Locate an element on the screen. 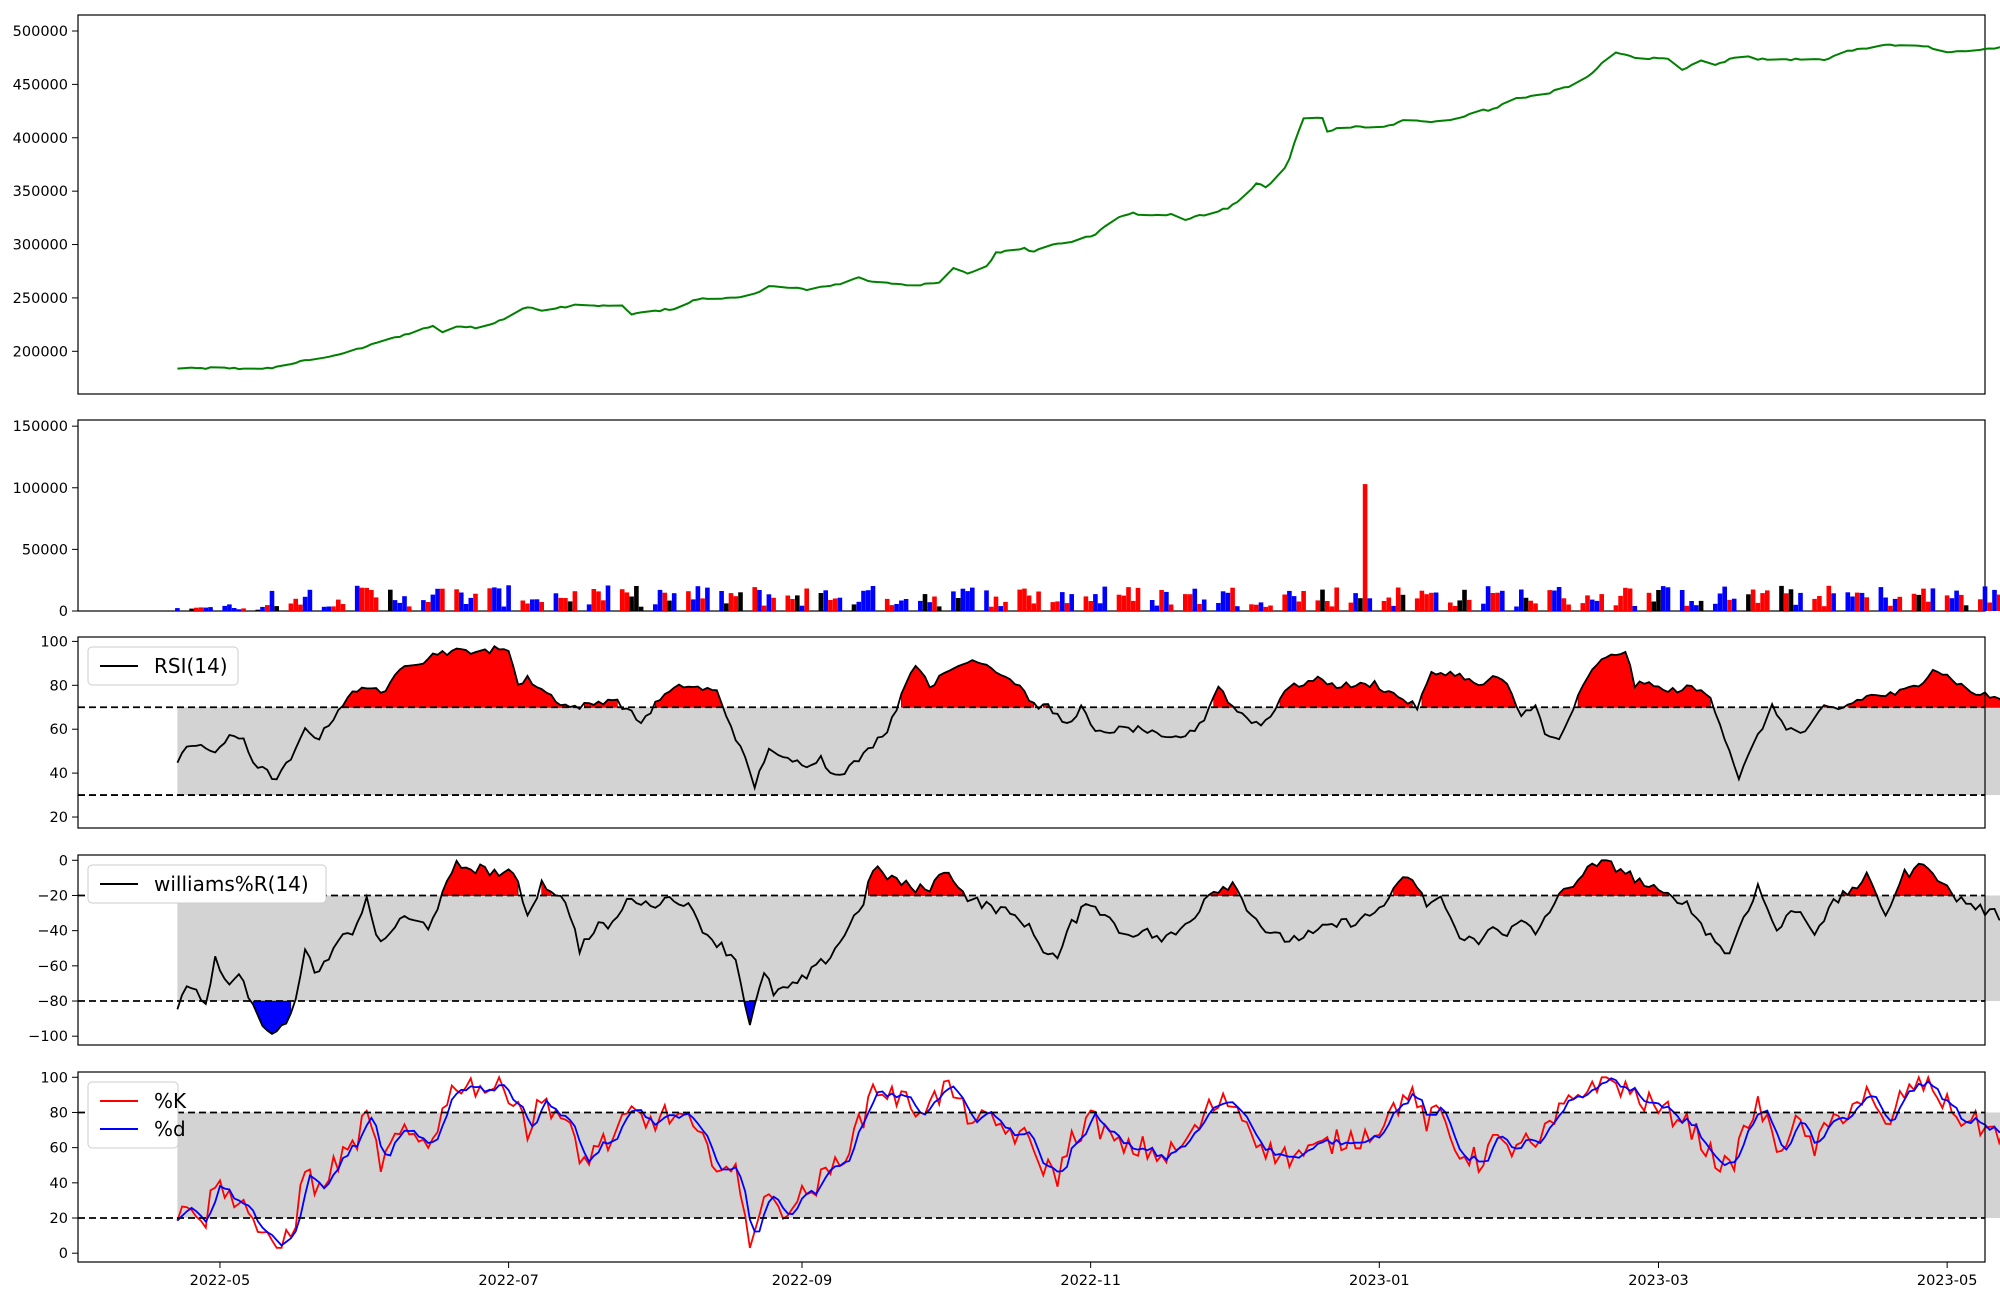 Image resolution: width=2000 pixels, height=1300 pixels. stochastic-d-line is located at coordinates (1088, 1162).